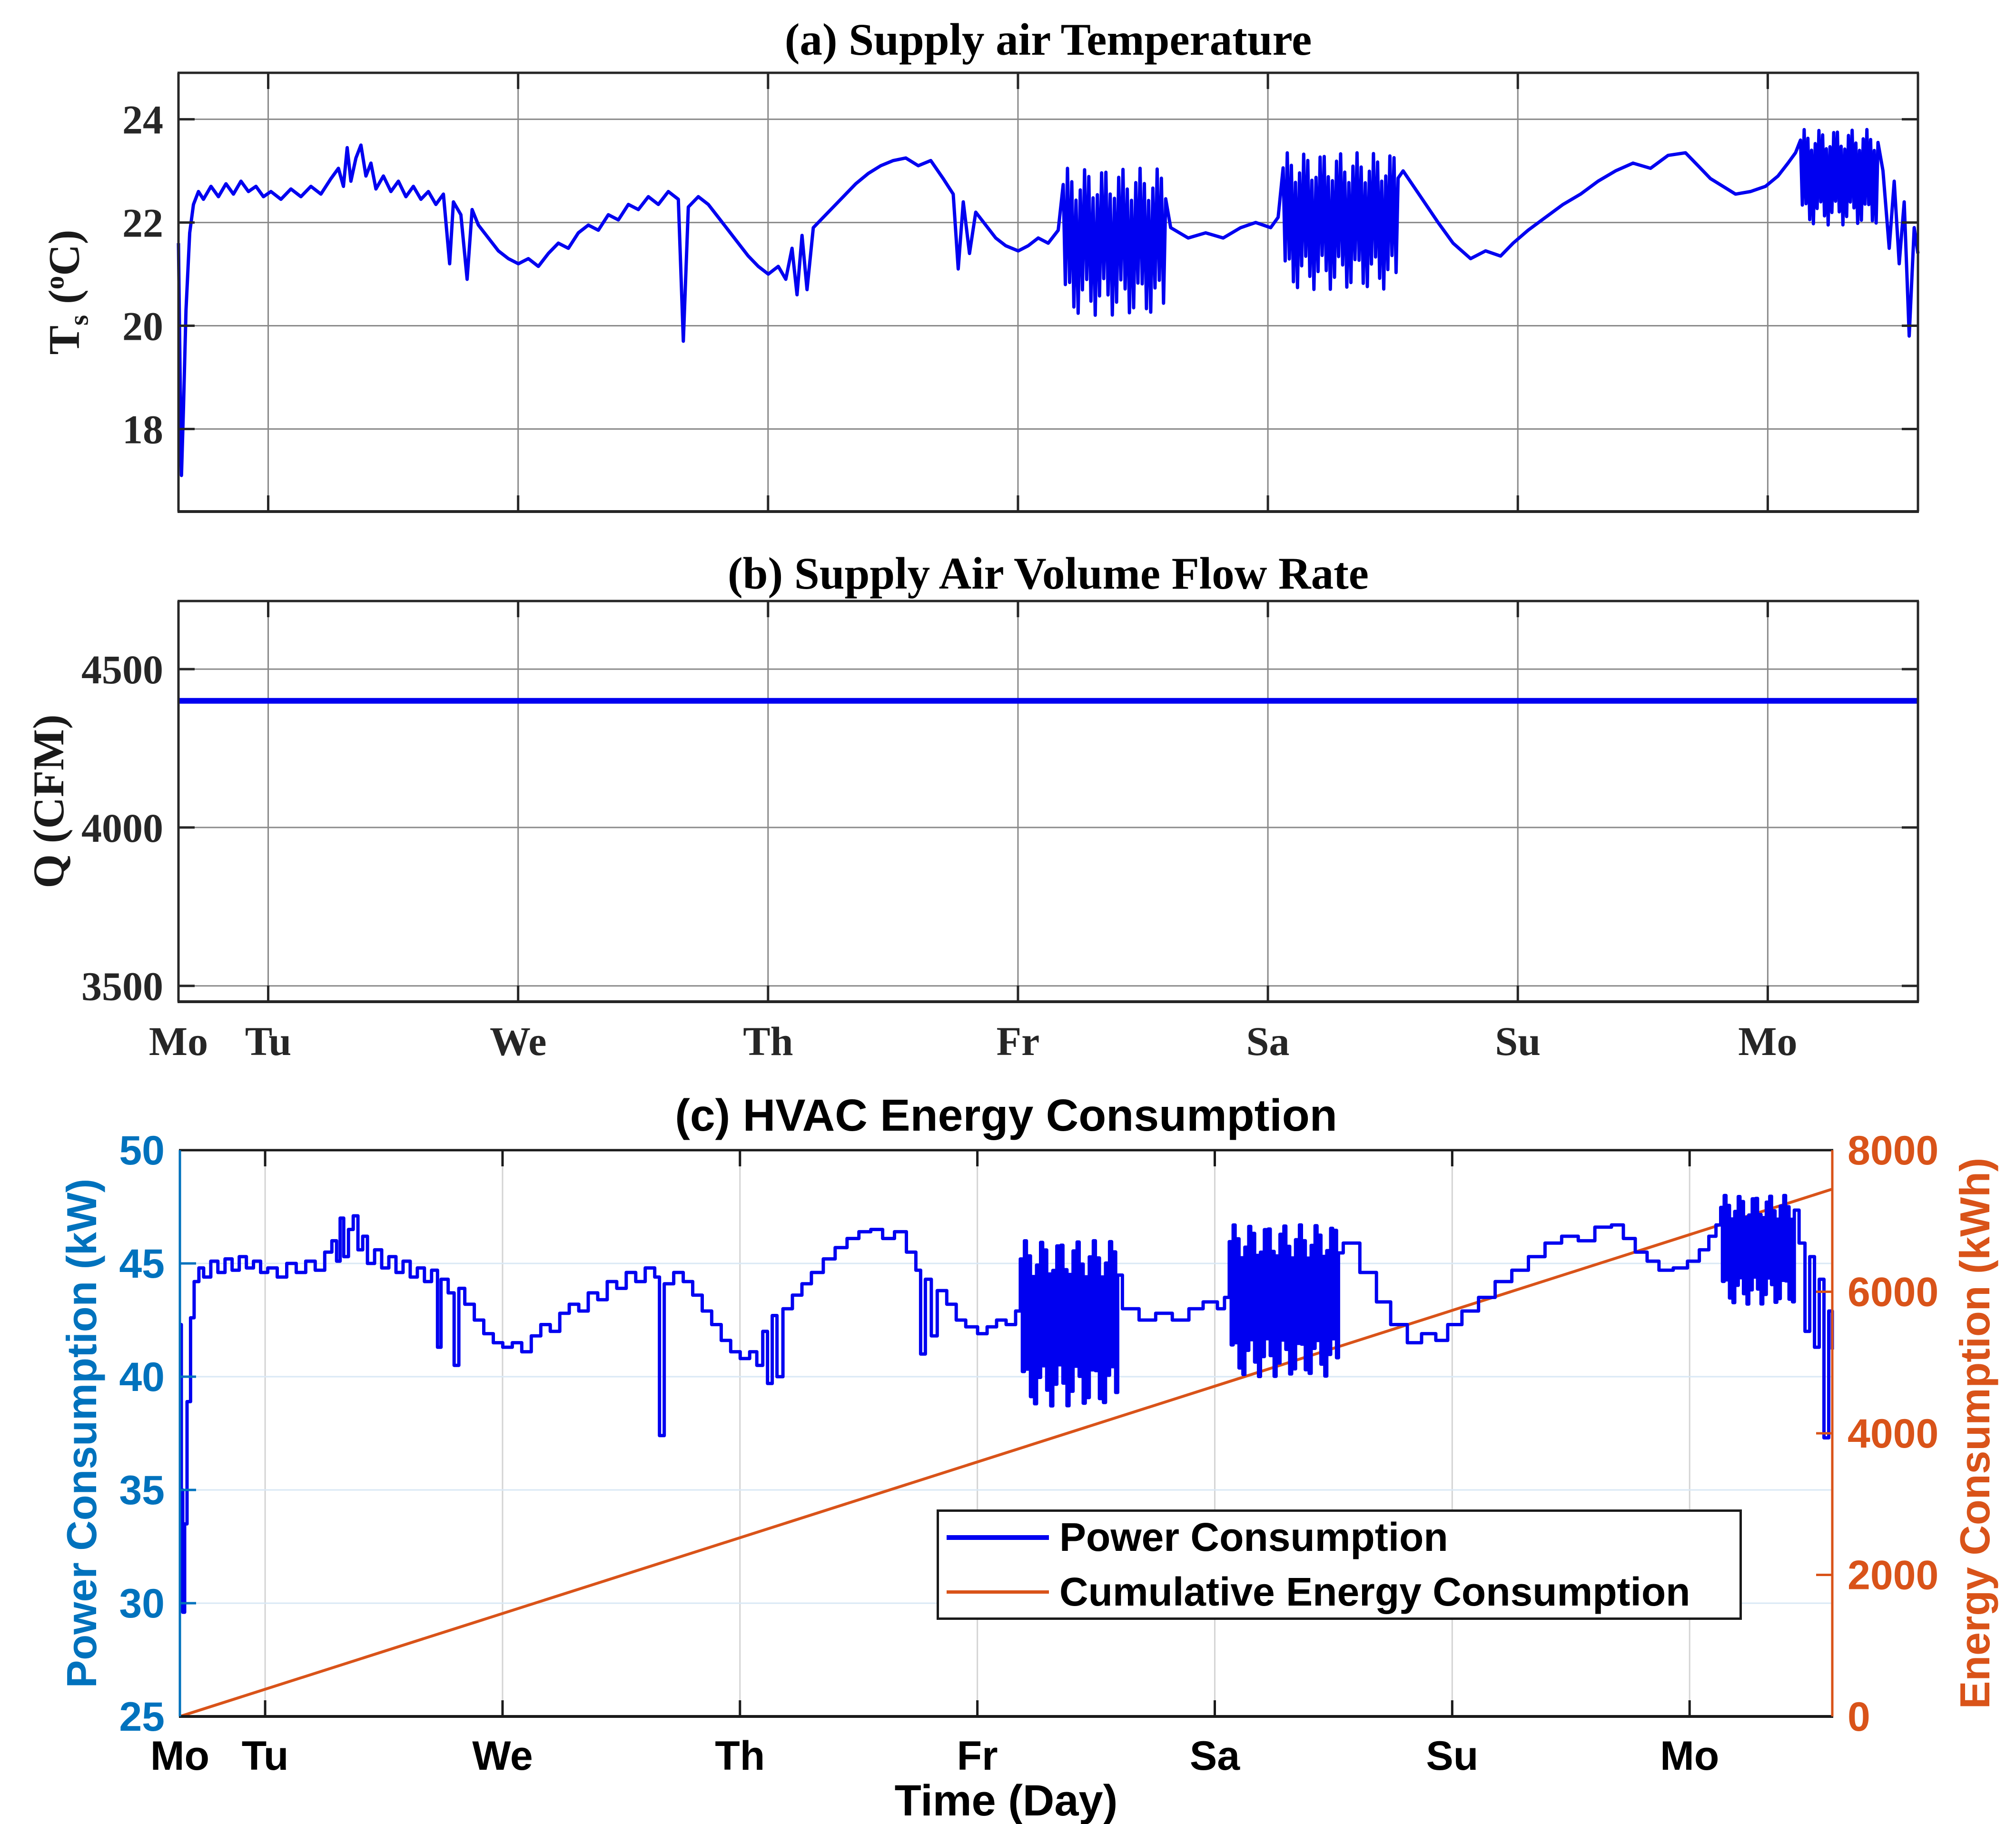 Image resolution: width=2016 pixels, height=1824 pixels. What do you see at coordinates (1048, 573) in the screenshot?
I see `chart-b-title: (b) Supply Air Volume Flow Rate` at bounding box center [1048, 573].